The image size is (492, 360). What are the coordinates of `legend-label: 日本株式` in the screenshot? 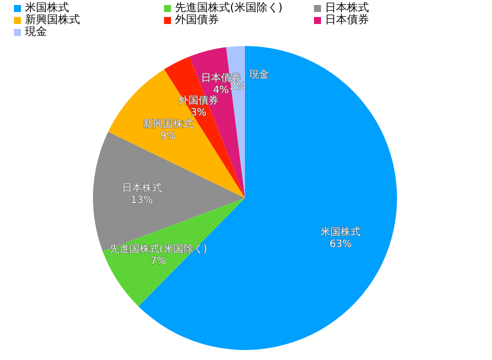 It's located at (347, 7).